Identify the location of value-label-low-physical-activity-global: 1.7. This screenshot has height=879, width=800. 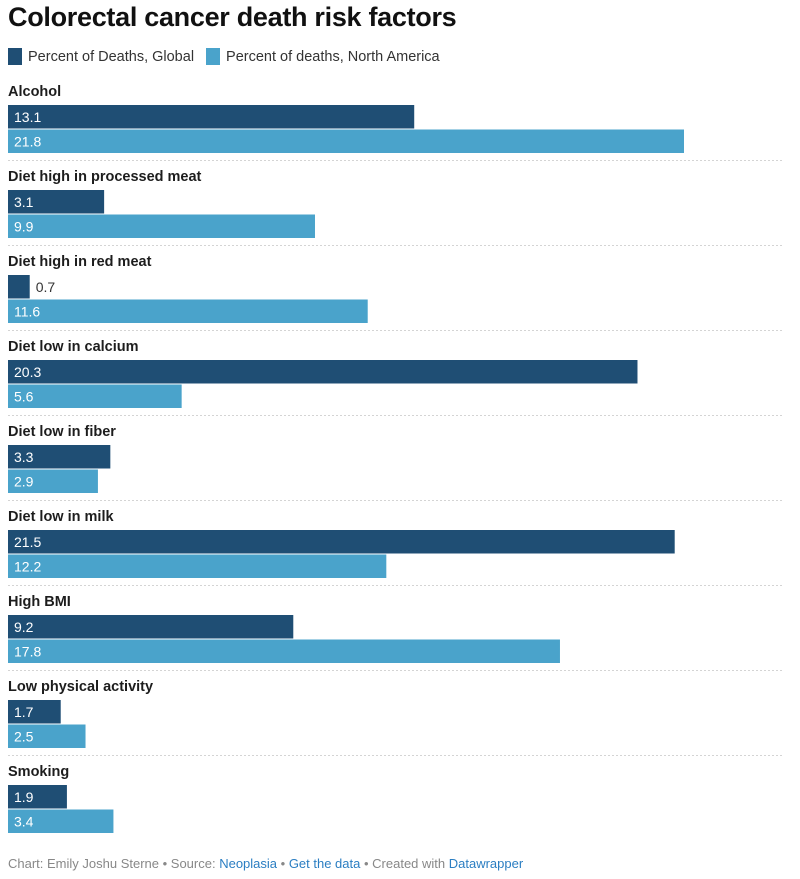
(24, 712).